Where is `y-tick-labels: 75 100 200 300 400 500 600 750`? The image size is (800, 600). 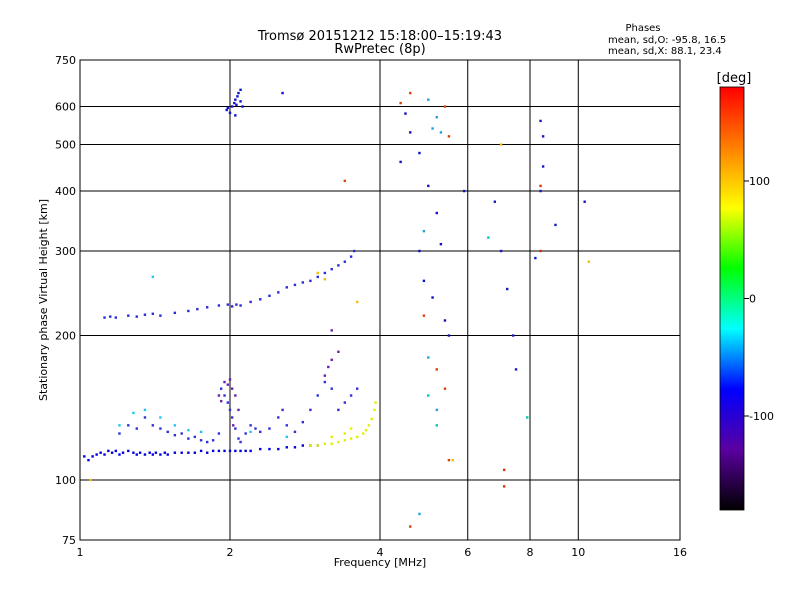 y-tick-labels: 75 100 200 300 400 500 600 750 is located at coordinates (65, 300).